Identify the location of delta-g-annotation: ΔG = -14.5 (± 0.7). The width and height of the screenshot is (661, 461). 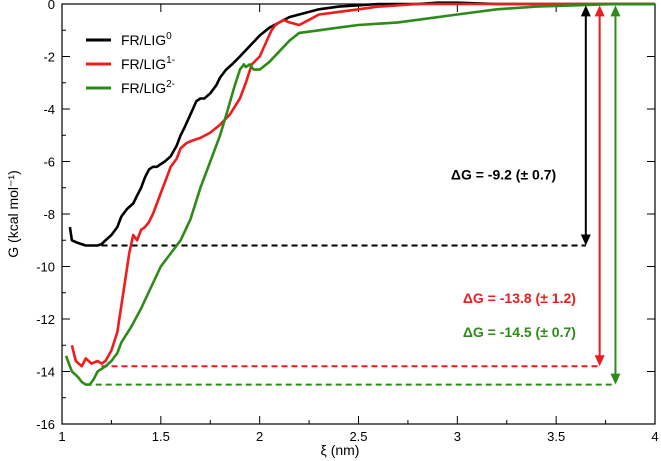
(519, 332).